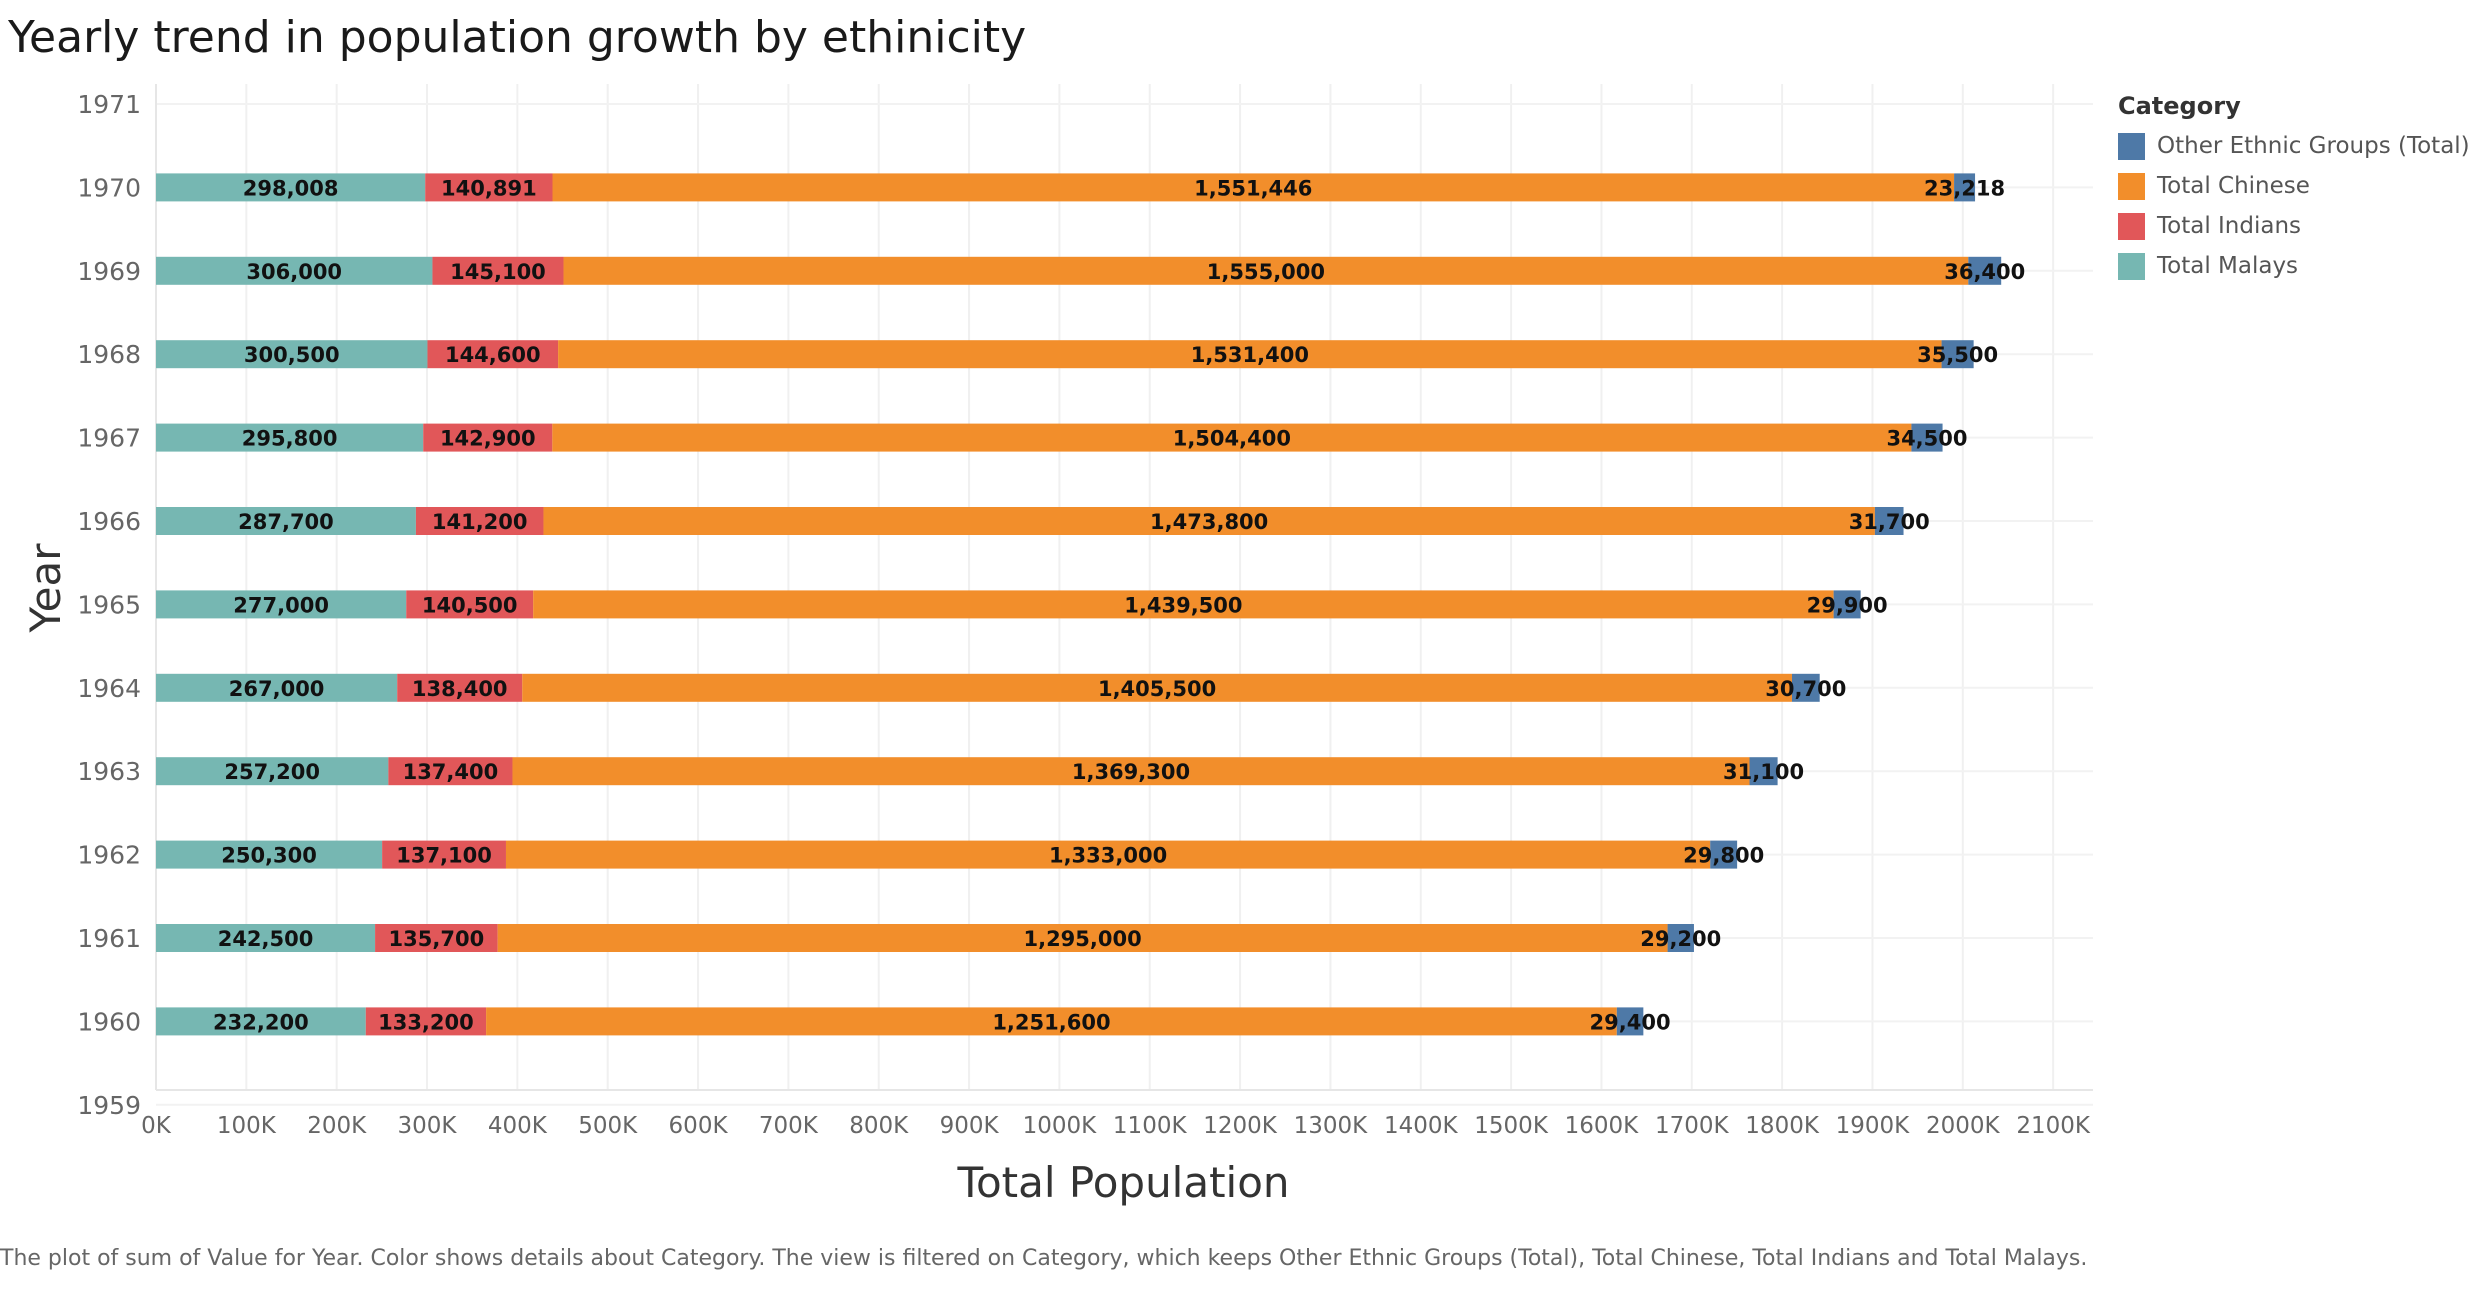  What do you see at coordinates (337, 1126) in the screenshot?
I see `x-tick-label: 200K` at bounding box center [337, 1126].